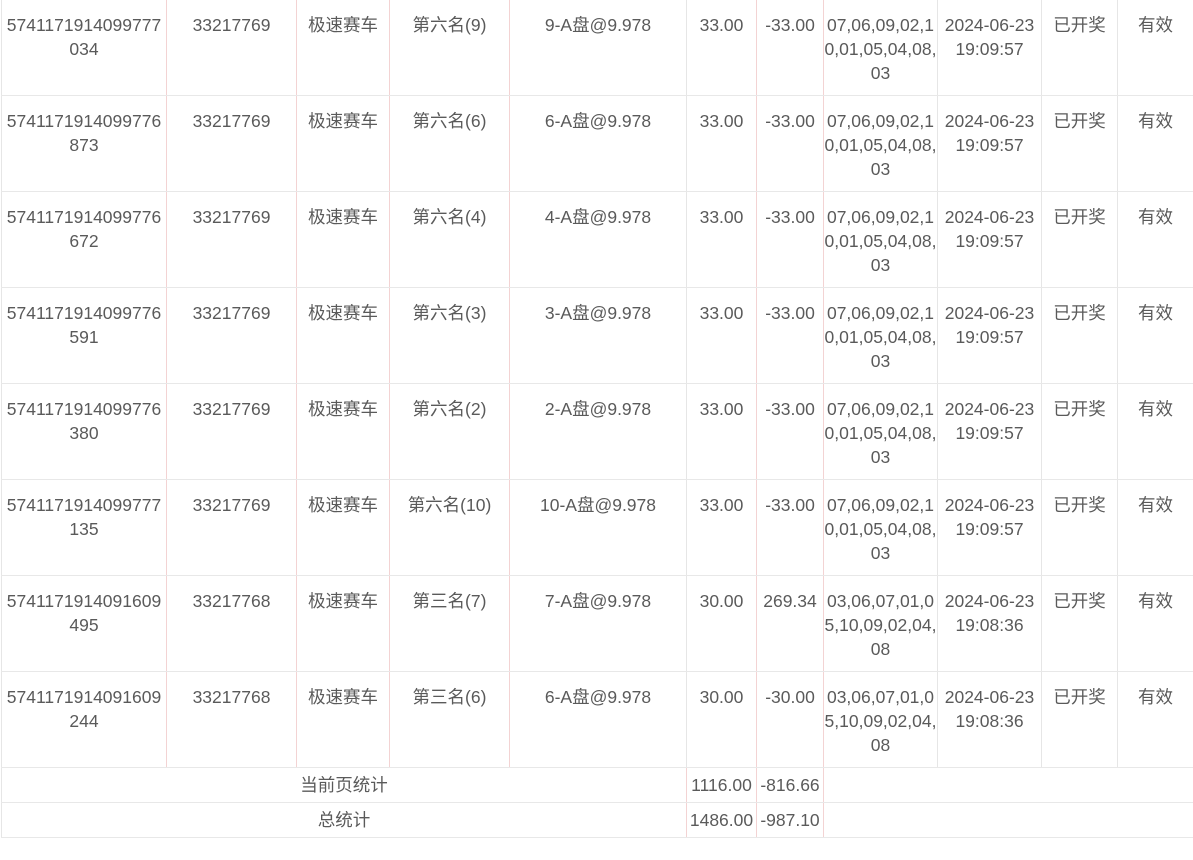  What do you see at coordinates (449, 239) in the screenshot?
I see `play-cell: 第六名(4)` at bounding box center [449, 239].